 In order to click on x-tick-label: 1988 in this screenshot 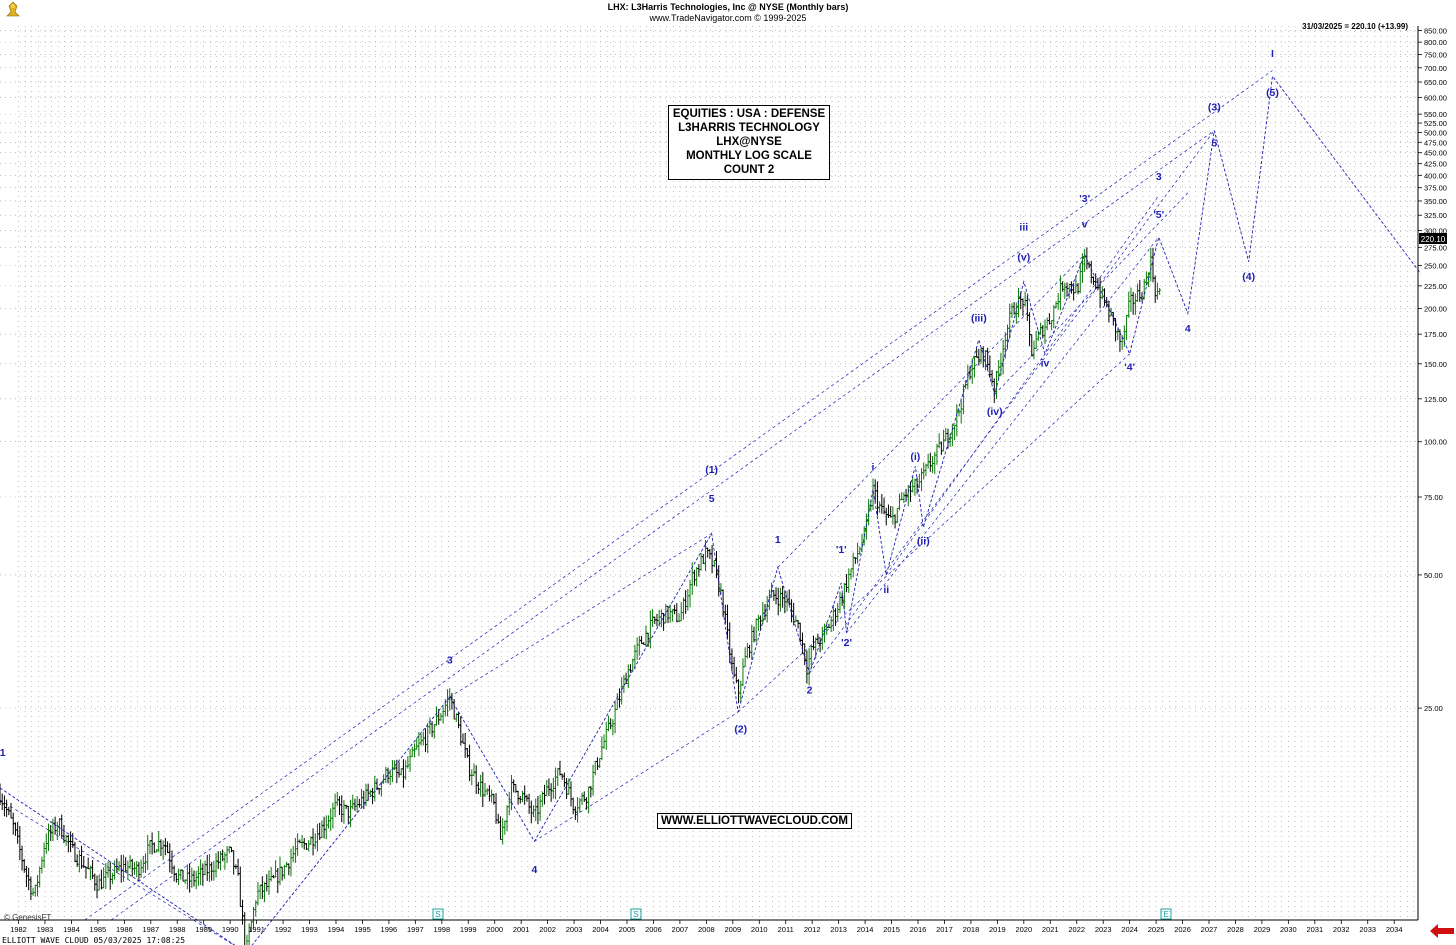, I will do `click(177, 929)`.